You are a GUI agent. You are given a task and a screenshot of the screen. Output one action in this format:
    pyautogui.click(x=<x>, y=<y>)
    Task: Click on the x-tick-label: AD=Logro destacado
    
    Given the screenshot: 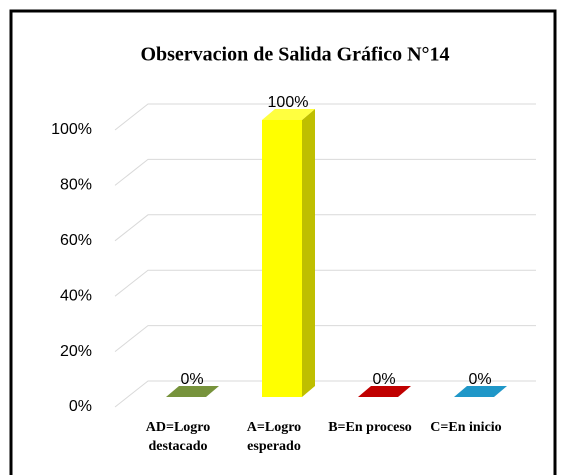 What is the action you would take?
    pyautogui.click(x=178, y=437)
    